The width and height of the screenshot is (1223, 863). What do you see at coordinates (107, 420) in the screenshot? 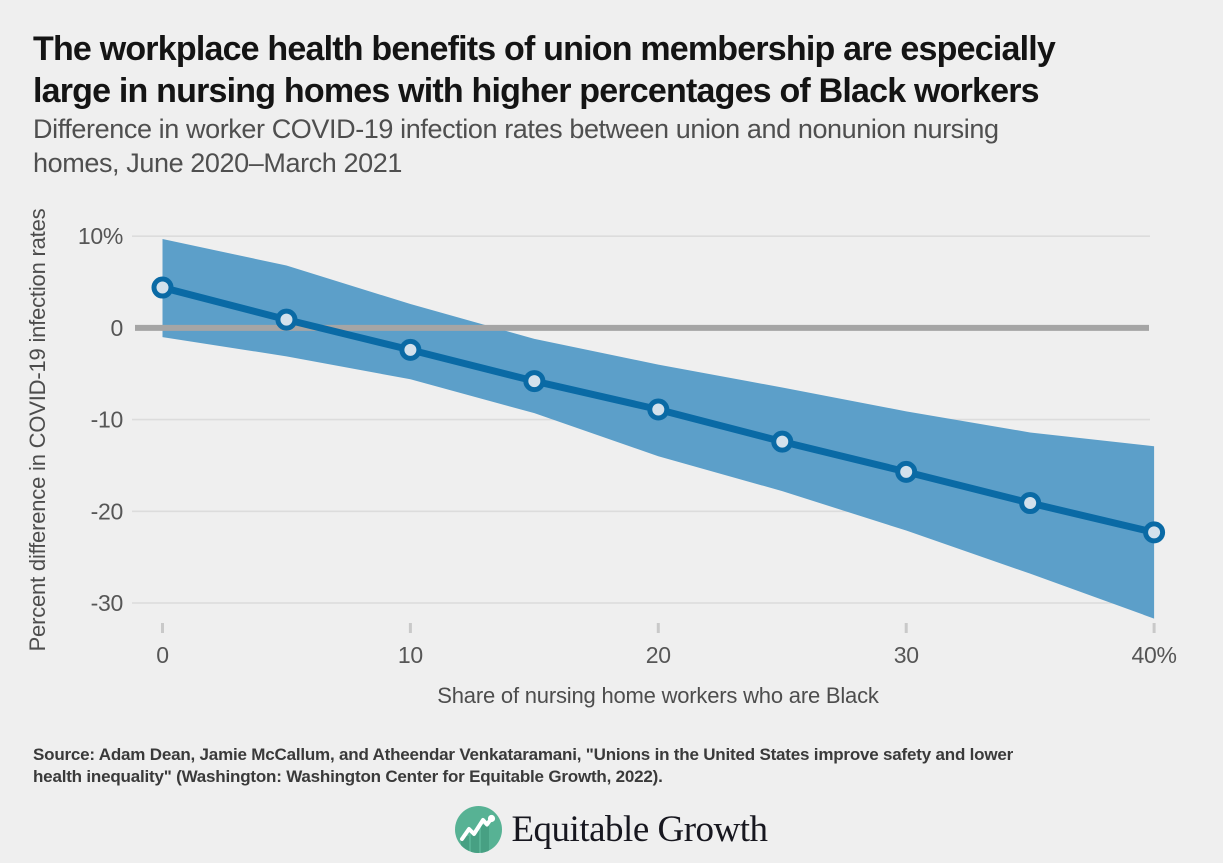
I see `y-tick-label: -10` at bounding box center [107, 420].